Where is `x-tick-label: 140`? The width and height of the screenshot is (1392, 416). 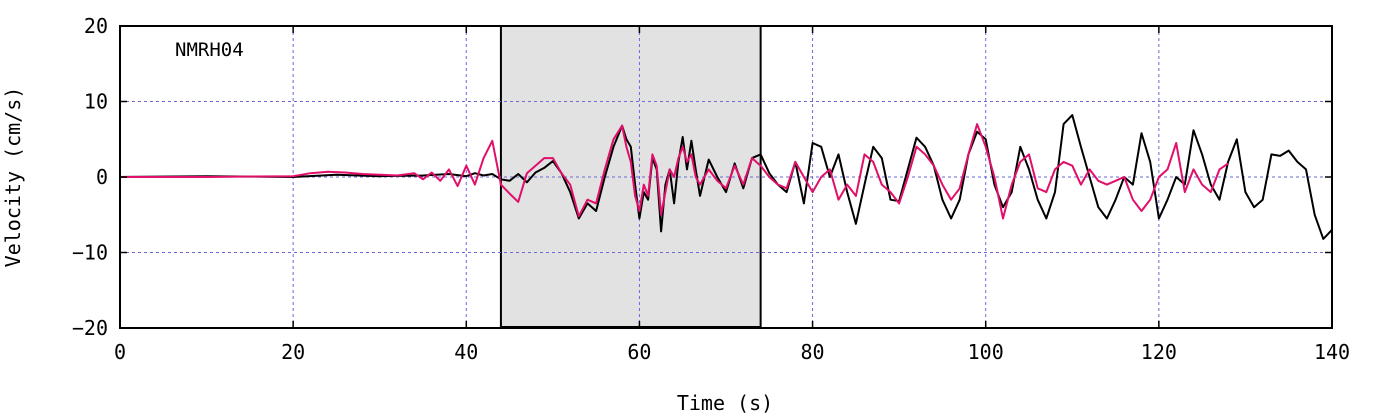
x-tick-label: 140 is located at coordinates (1332, 352).